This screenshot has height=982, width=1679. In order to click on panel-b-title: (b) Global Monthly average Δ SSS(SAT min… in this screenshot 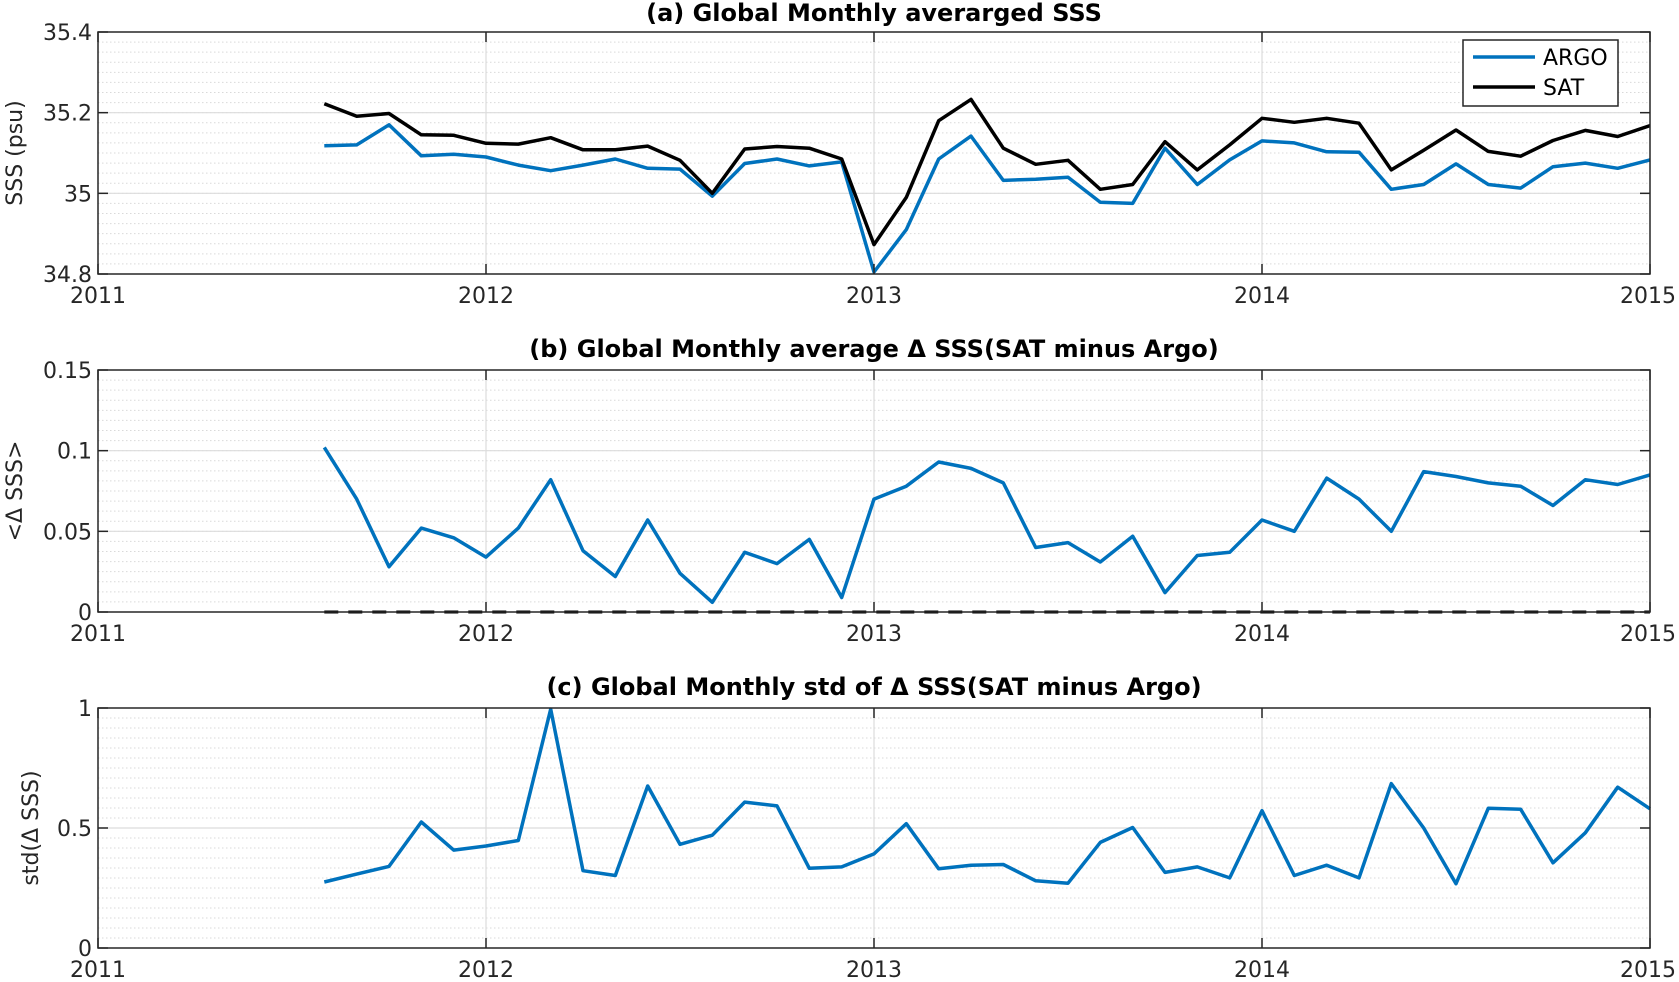, I will do `click(873, 349)`.